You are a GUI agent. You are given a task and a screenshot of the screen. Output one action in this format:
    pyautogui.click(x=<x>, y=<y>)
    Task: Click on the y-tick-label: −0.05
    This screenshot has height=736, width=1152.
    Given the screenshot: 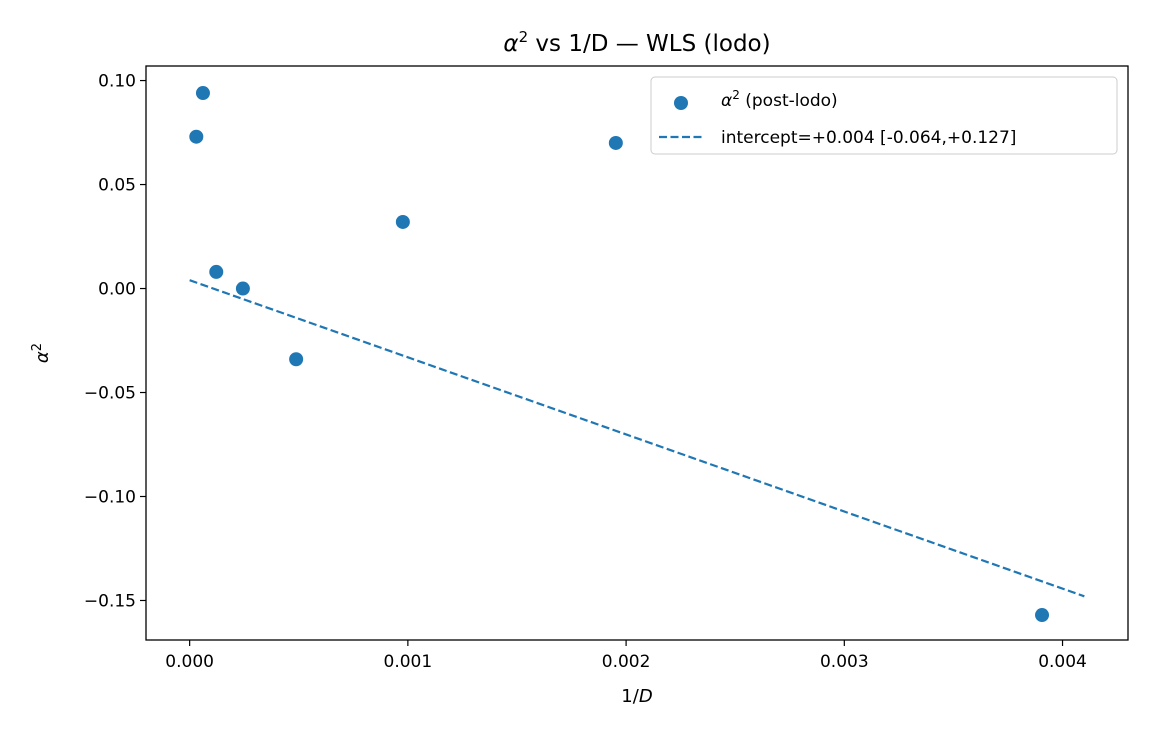 What is the action you would take?
    pyautogui.click(x=110, y=394)
    